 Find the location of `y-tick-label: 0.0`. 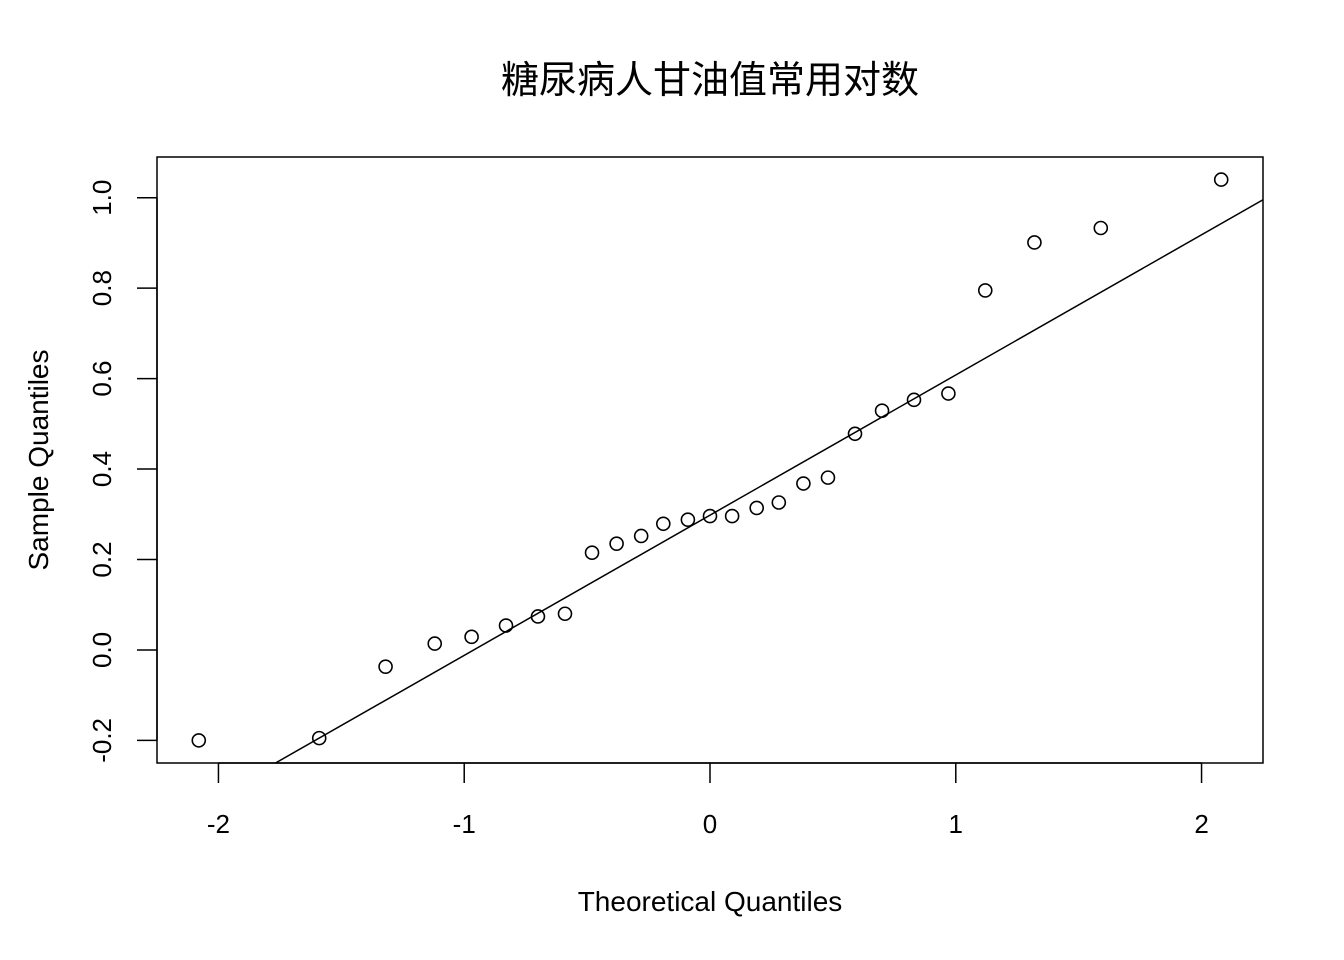

y-tick-label: 0.0 is located at coordinates (102, 650).